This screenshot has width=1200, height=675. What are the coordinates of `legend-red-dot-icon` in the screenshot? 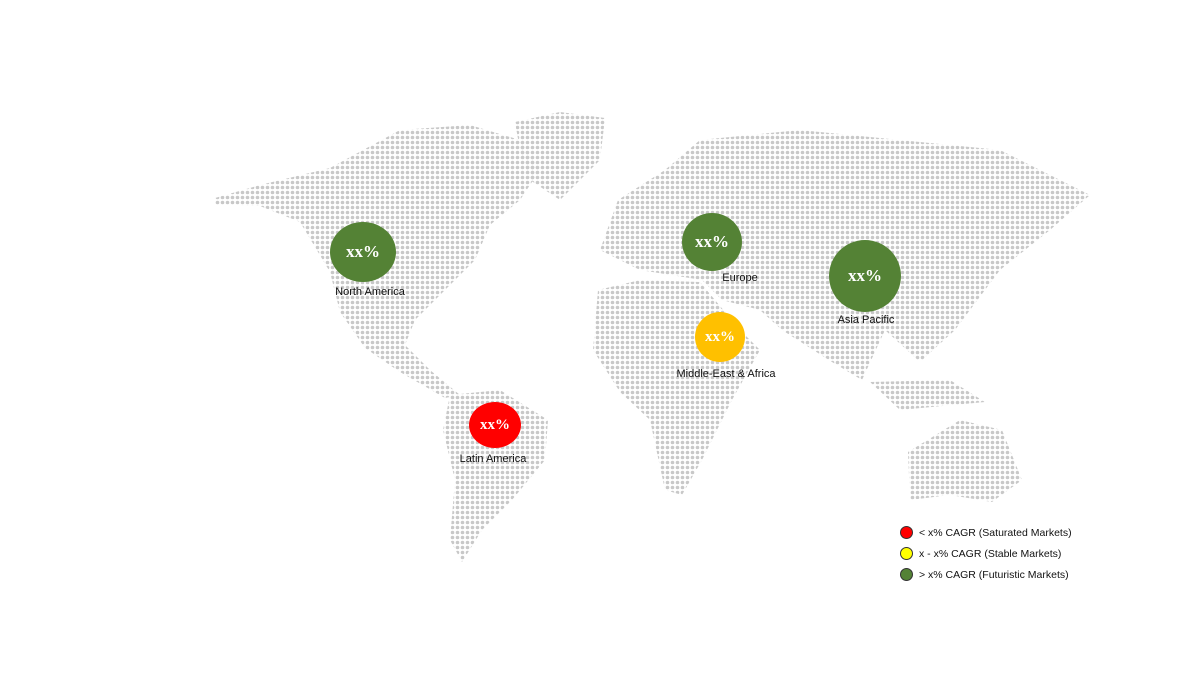 It's located at (906, 532).